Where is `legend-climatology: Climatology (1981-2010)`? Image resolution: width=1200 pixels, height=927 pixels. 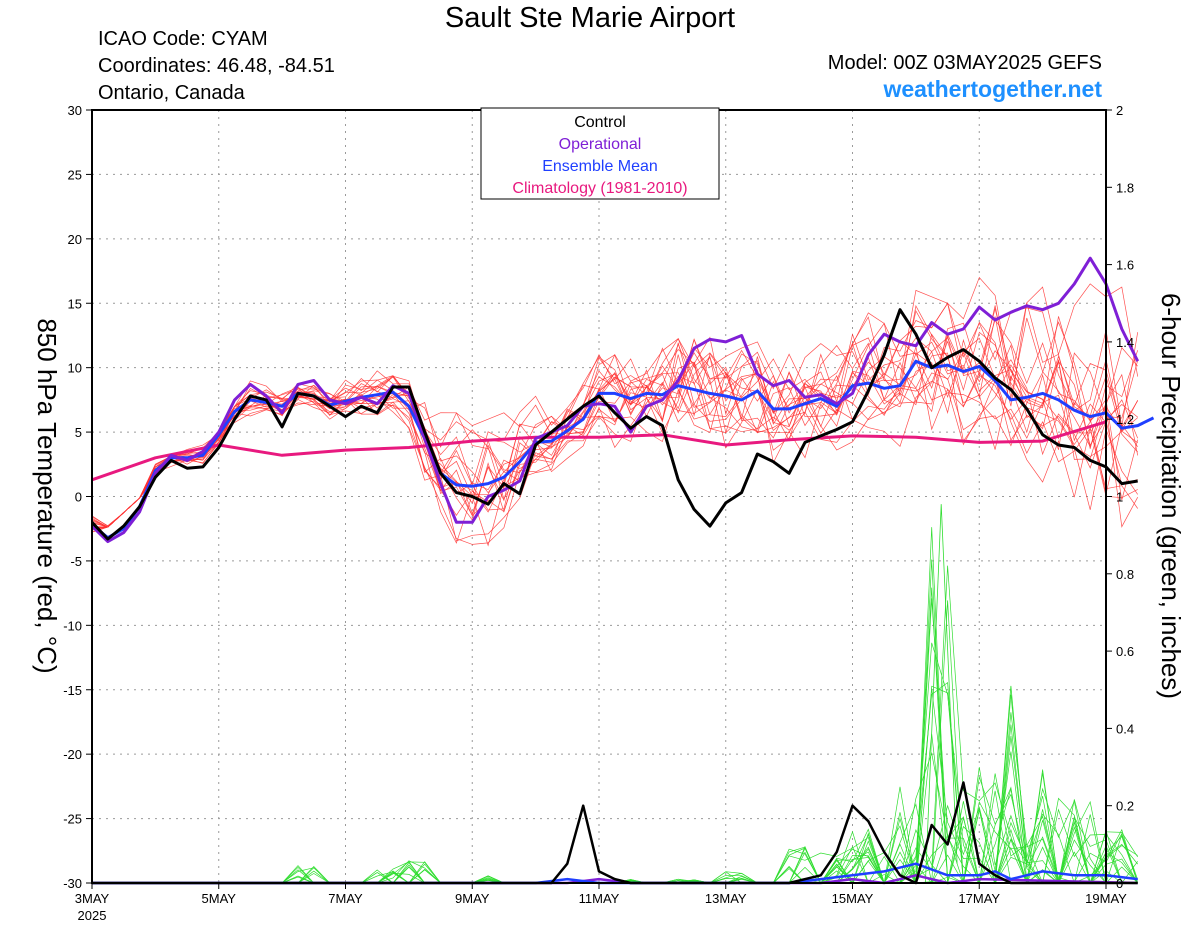 legend-climatology: Climatology (1981-2010) is located at coordinates (599, 188).